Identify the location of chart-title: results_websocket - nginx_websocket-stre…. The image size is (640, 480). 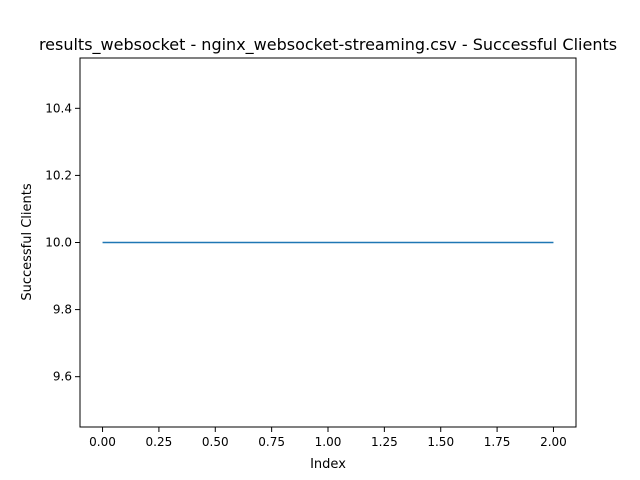
(328, 45).